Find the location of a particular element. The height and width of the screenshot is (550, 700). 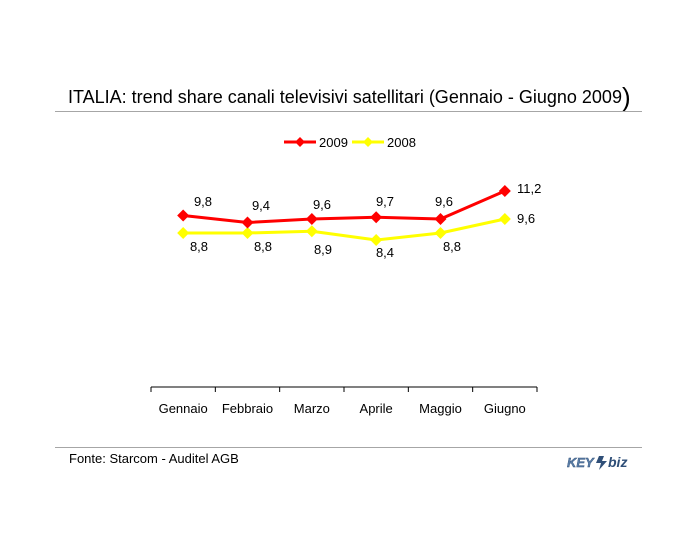

x-tick-label: Aprile is located at coordinates (376, 408).